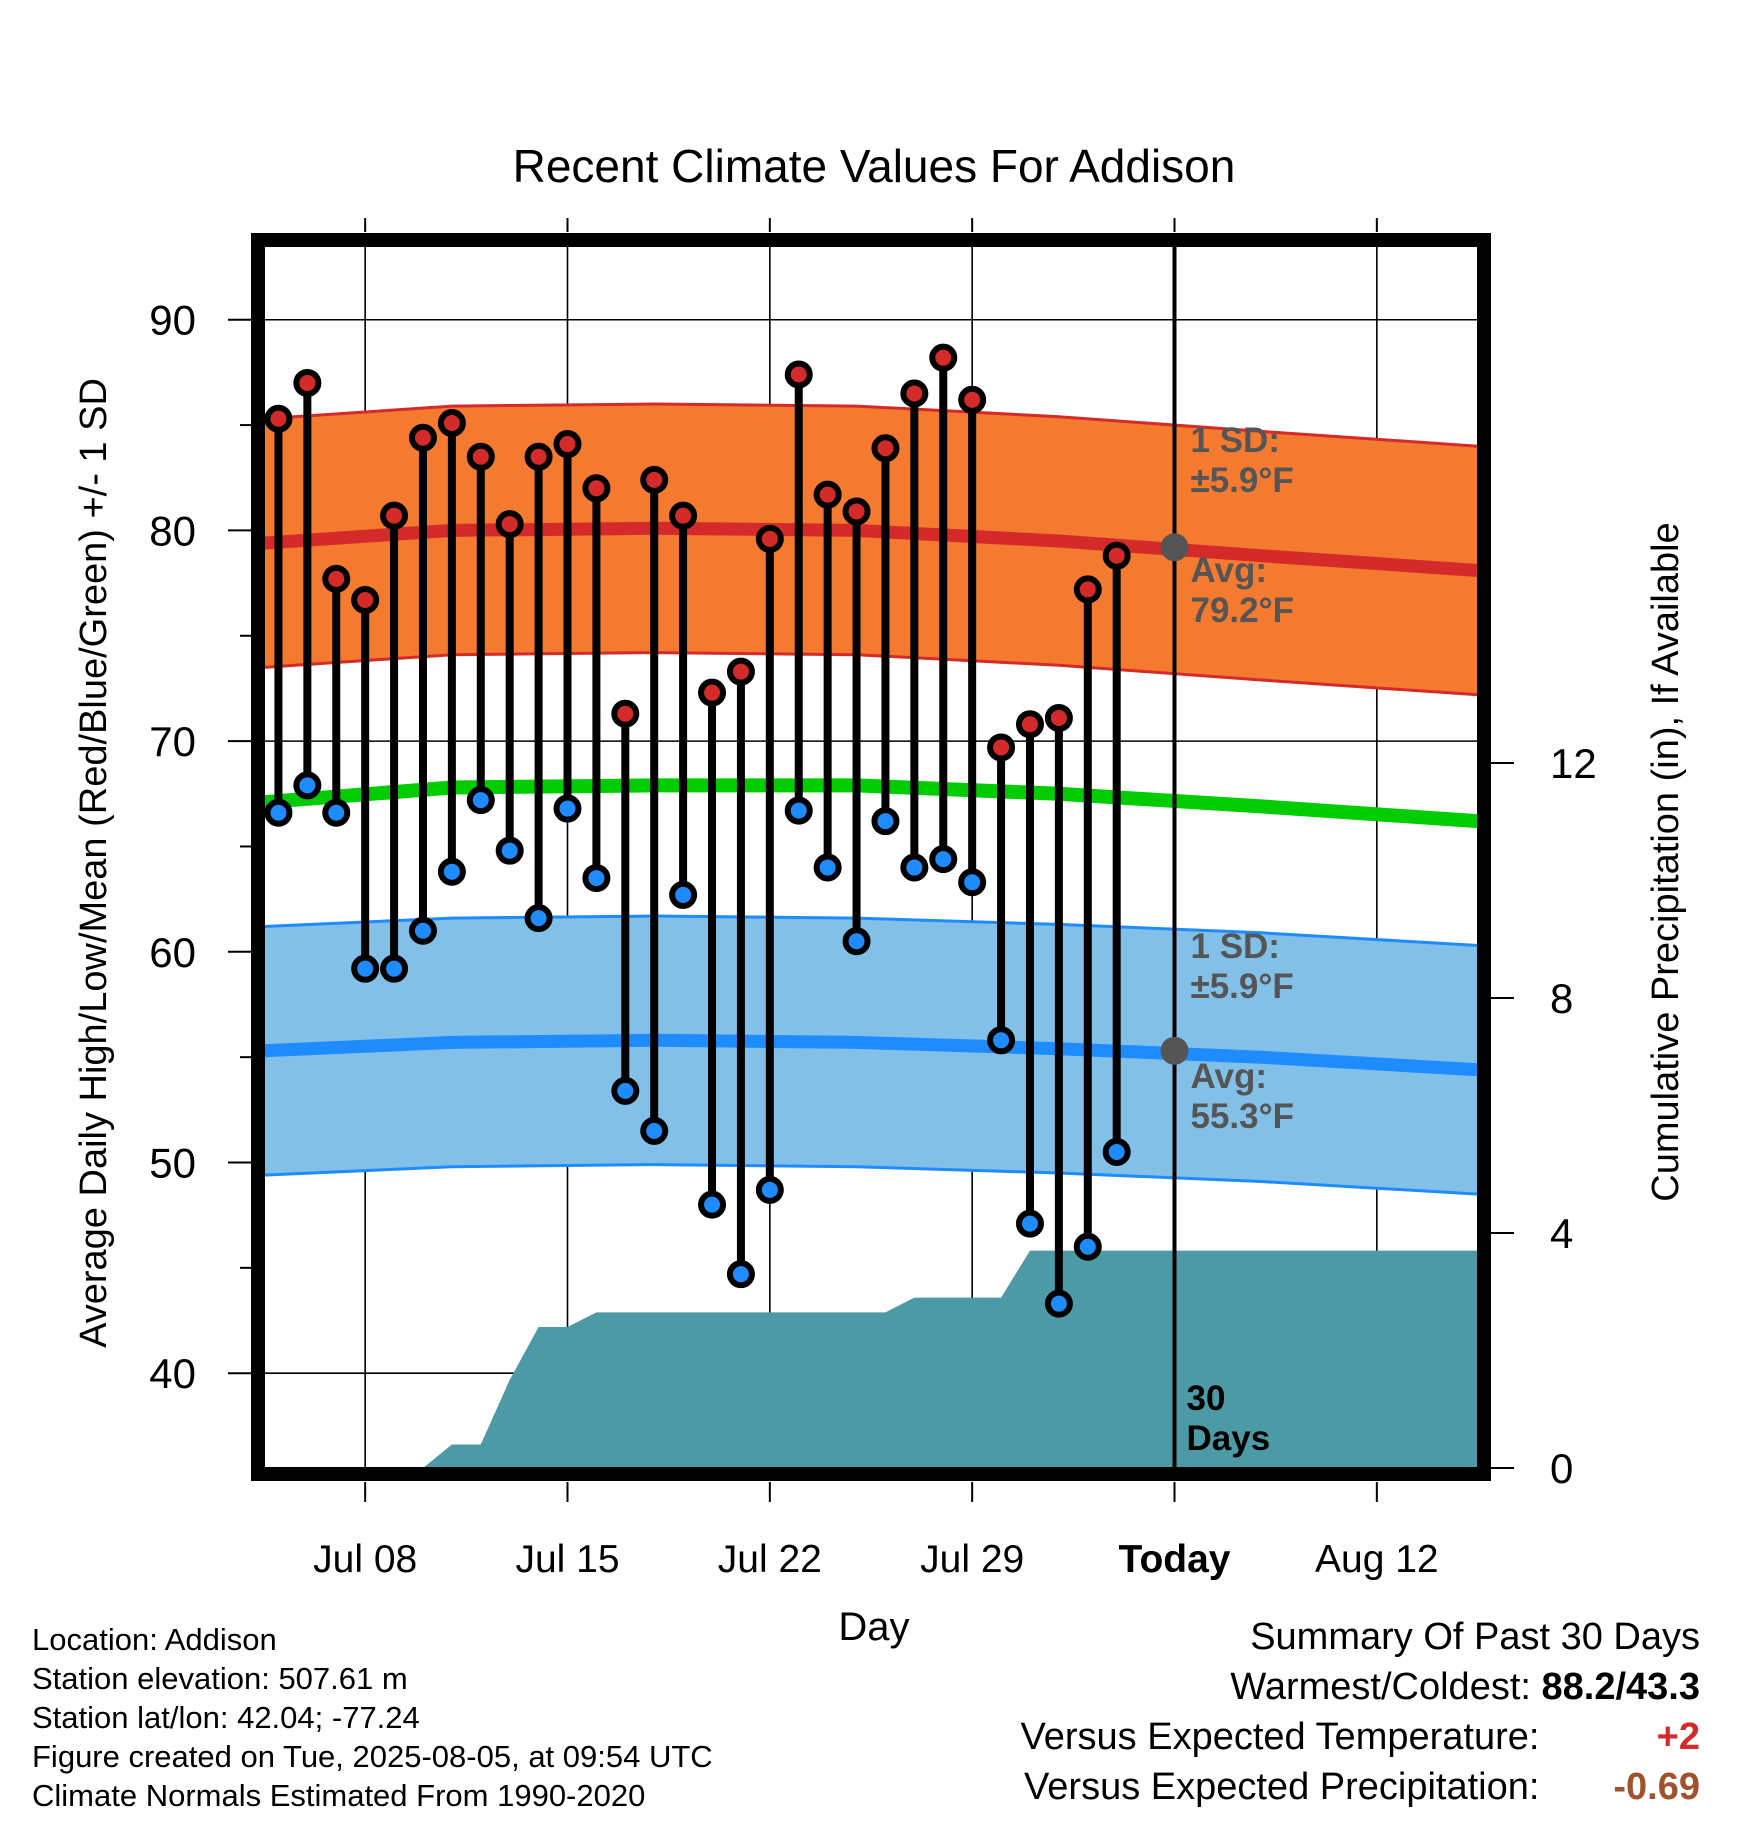 Image resolution: width=1748 pixels, height=1828 pixels. What do you see at coordinates (1229, 1418) in the screenshot?
I see `days-annotation: 30 Days` at bounding box center [1229, 1418].